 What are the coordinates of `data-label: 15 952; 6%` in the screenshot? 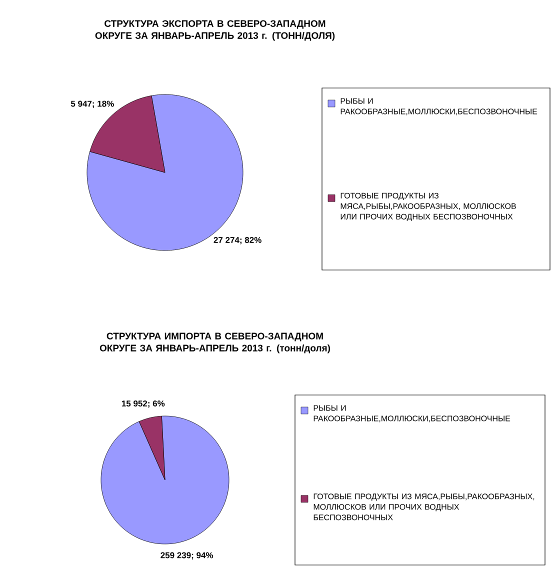 It's located at (143, 404).